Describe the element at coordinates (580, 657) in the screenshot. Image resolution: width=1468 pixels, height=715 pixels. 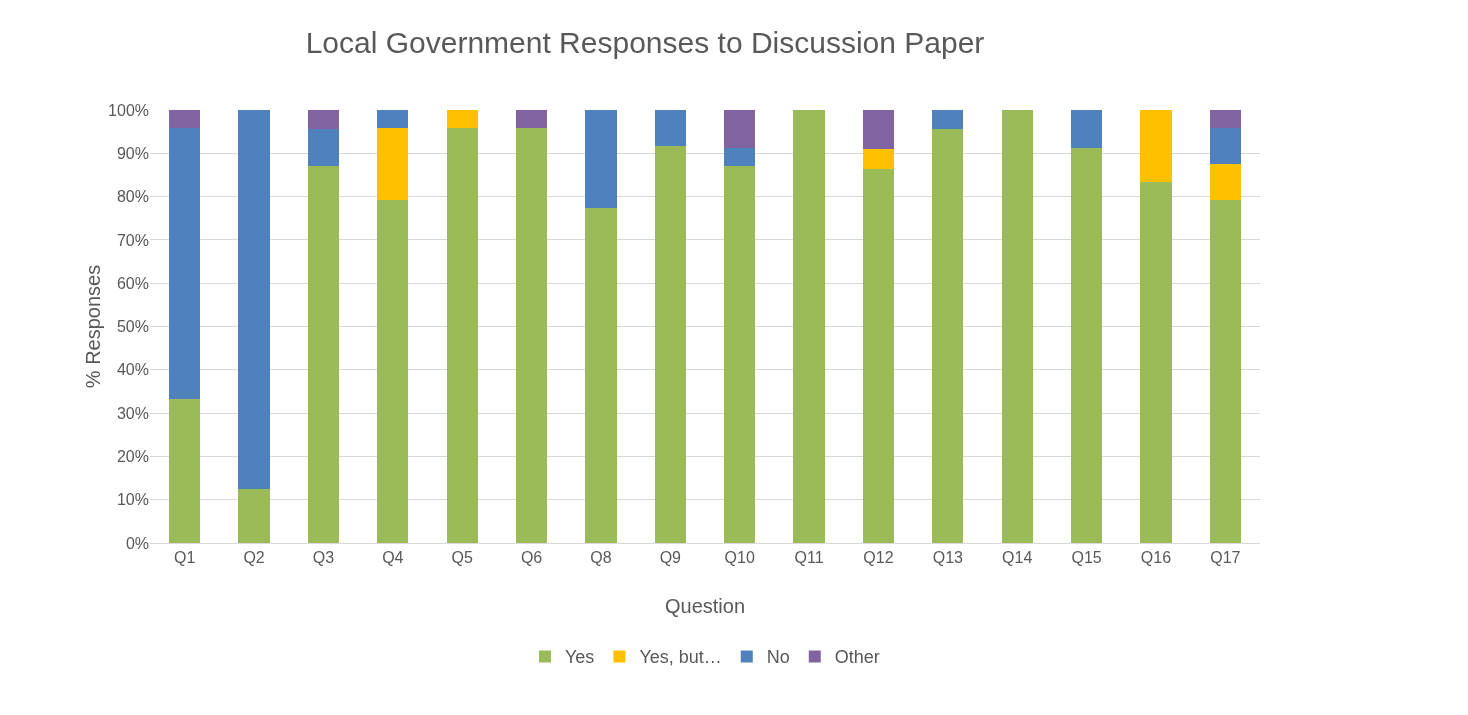
I see `legend-label: Yes` at that location.